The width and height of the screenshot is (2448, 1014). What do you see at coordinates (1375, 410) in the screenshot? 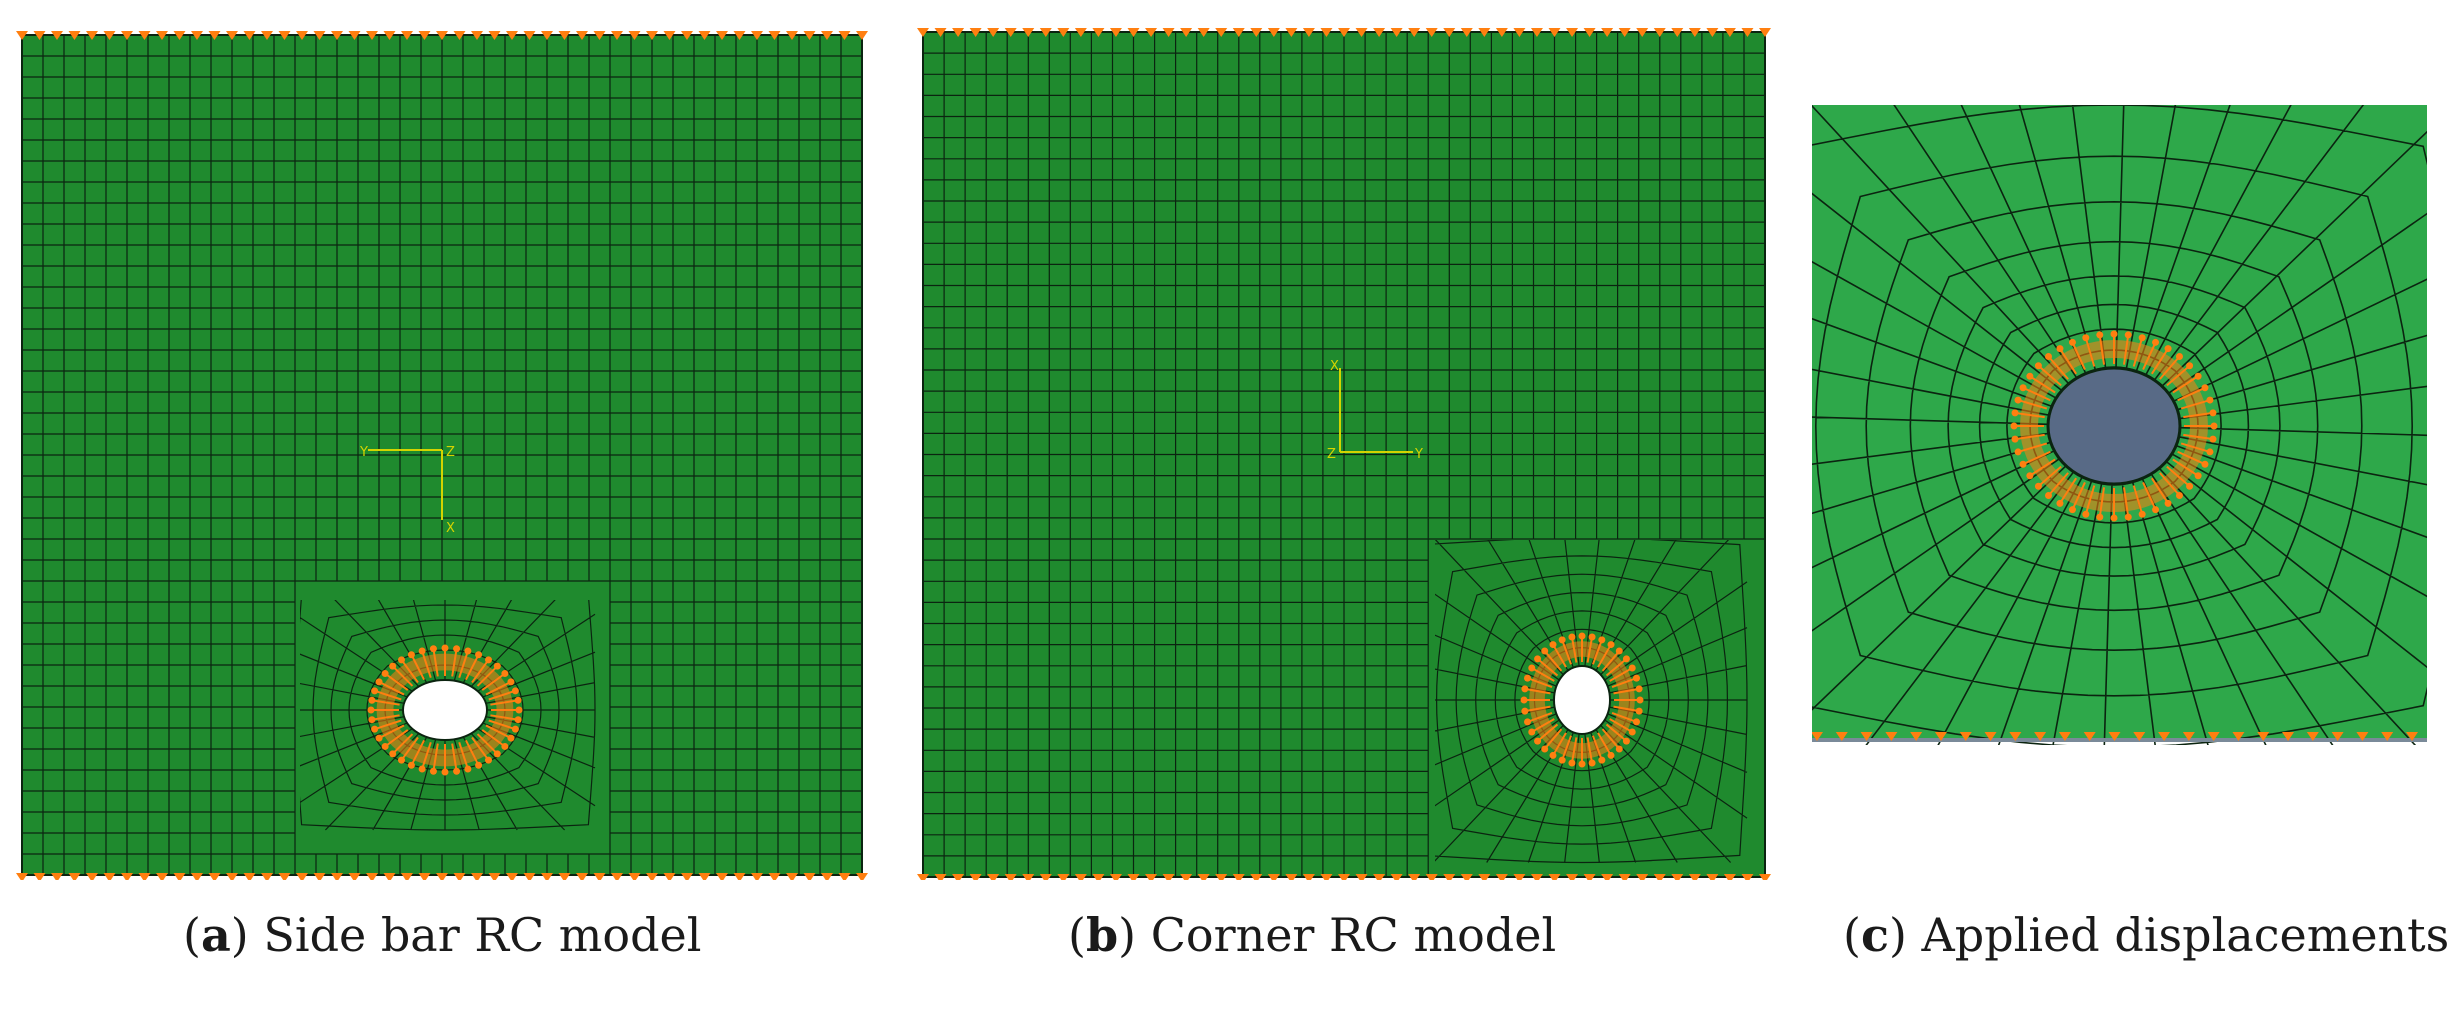
I see `axis-triad: X Z Y` at bounding box center [1375, 410].